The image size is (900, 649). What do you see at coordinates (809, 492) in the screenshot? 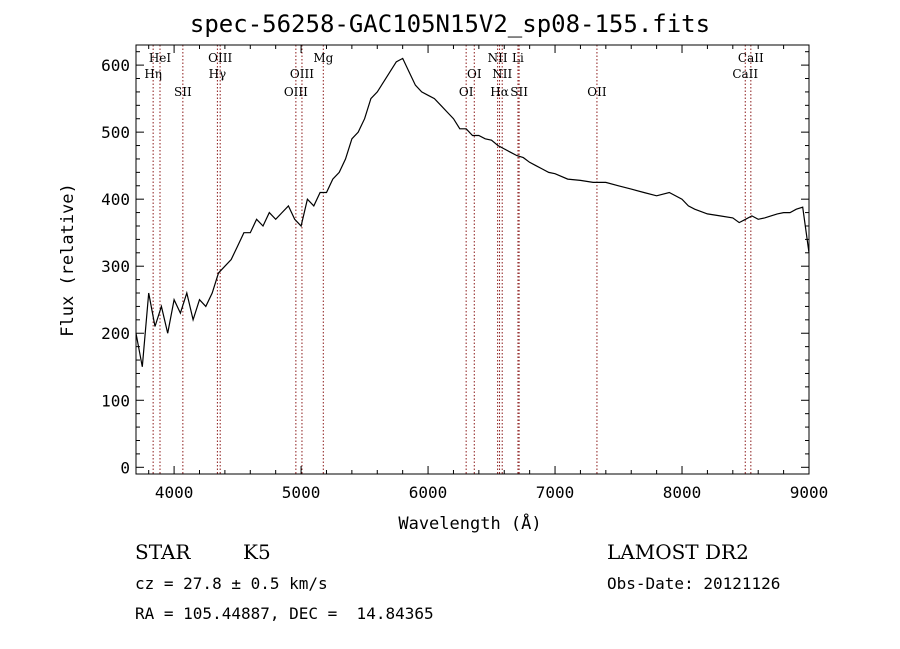
I see `x-tick-label: 9000` at bounding box center [809, 492].